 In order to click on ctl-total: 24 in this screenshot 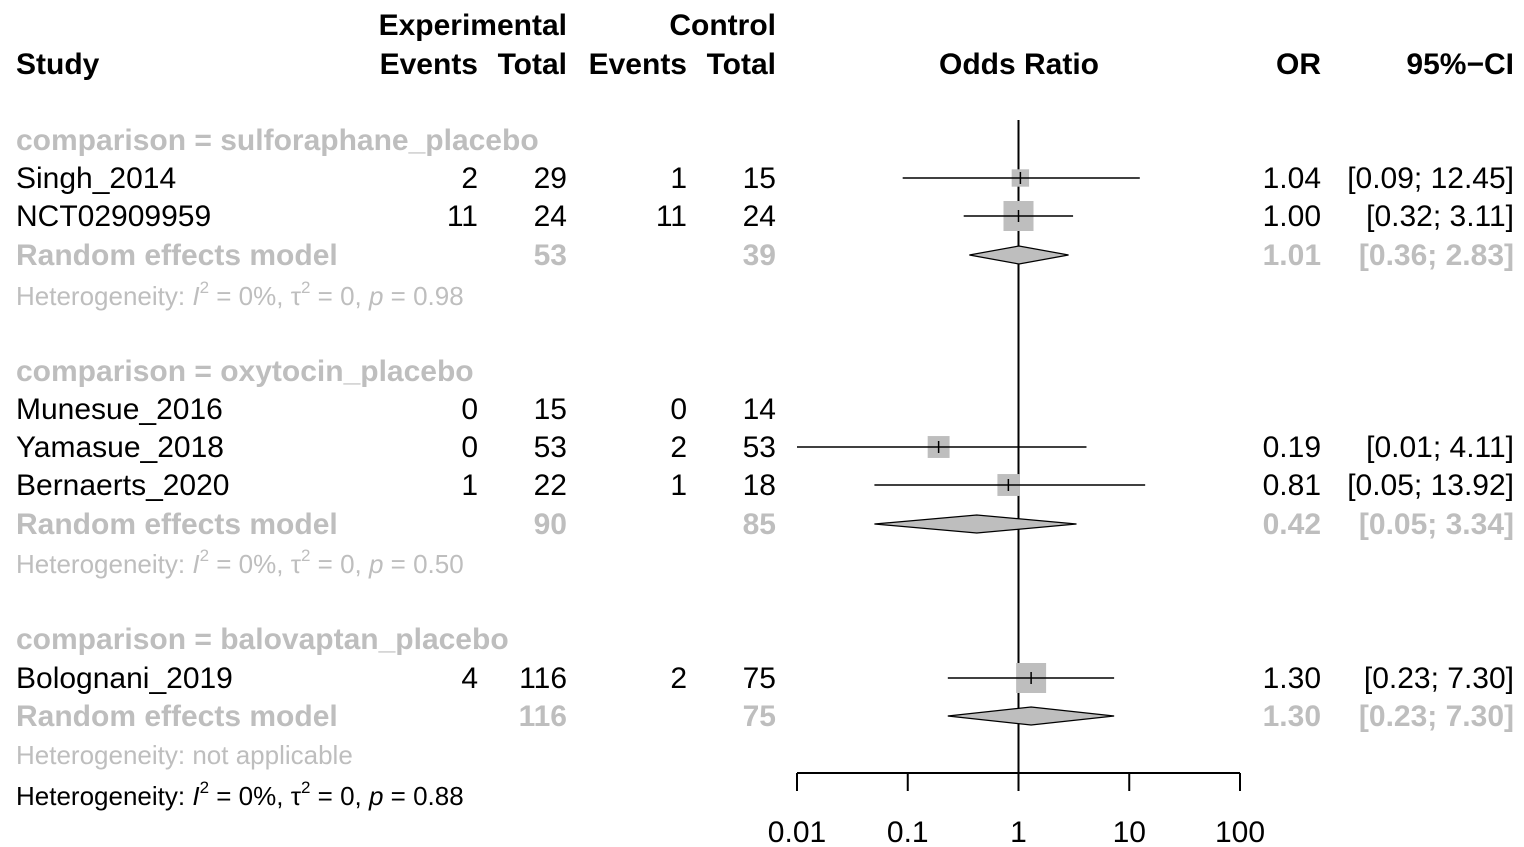, I will do `click(759, 216)`.